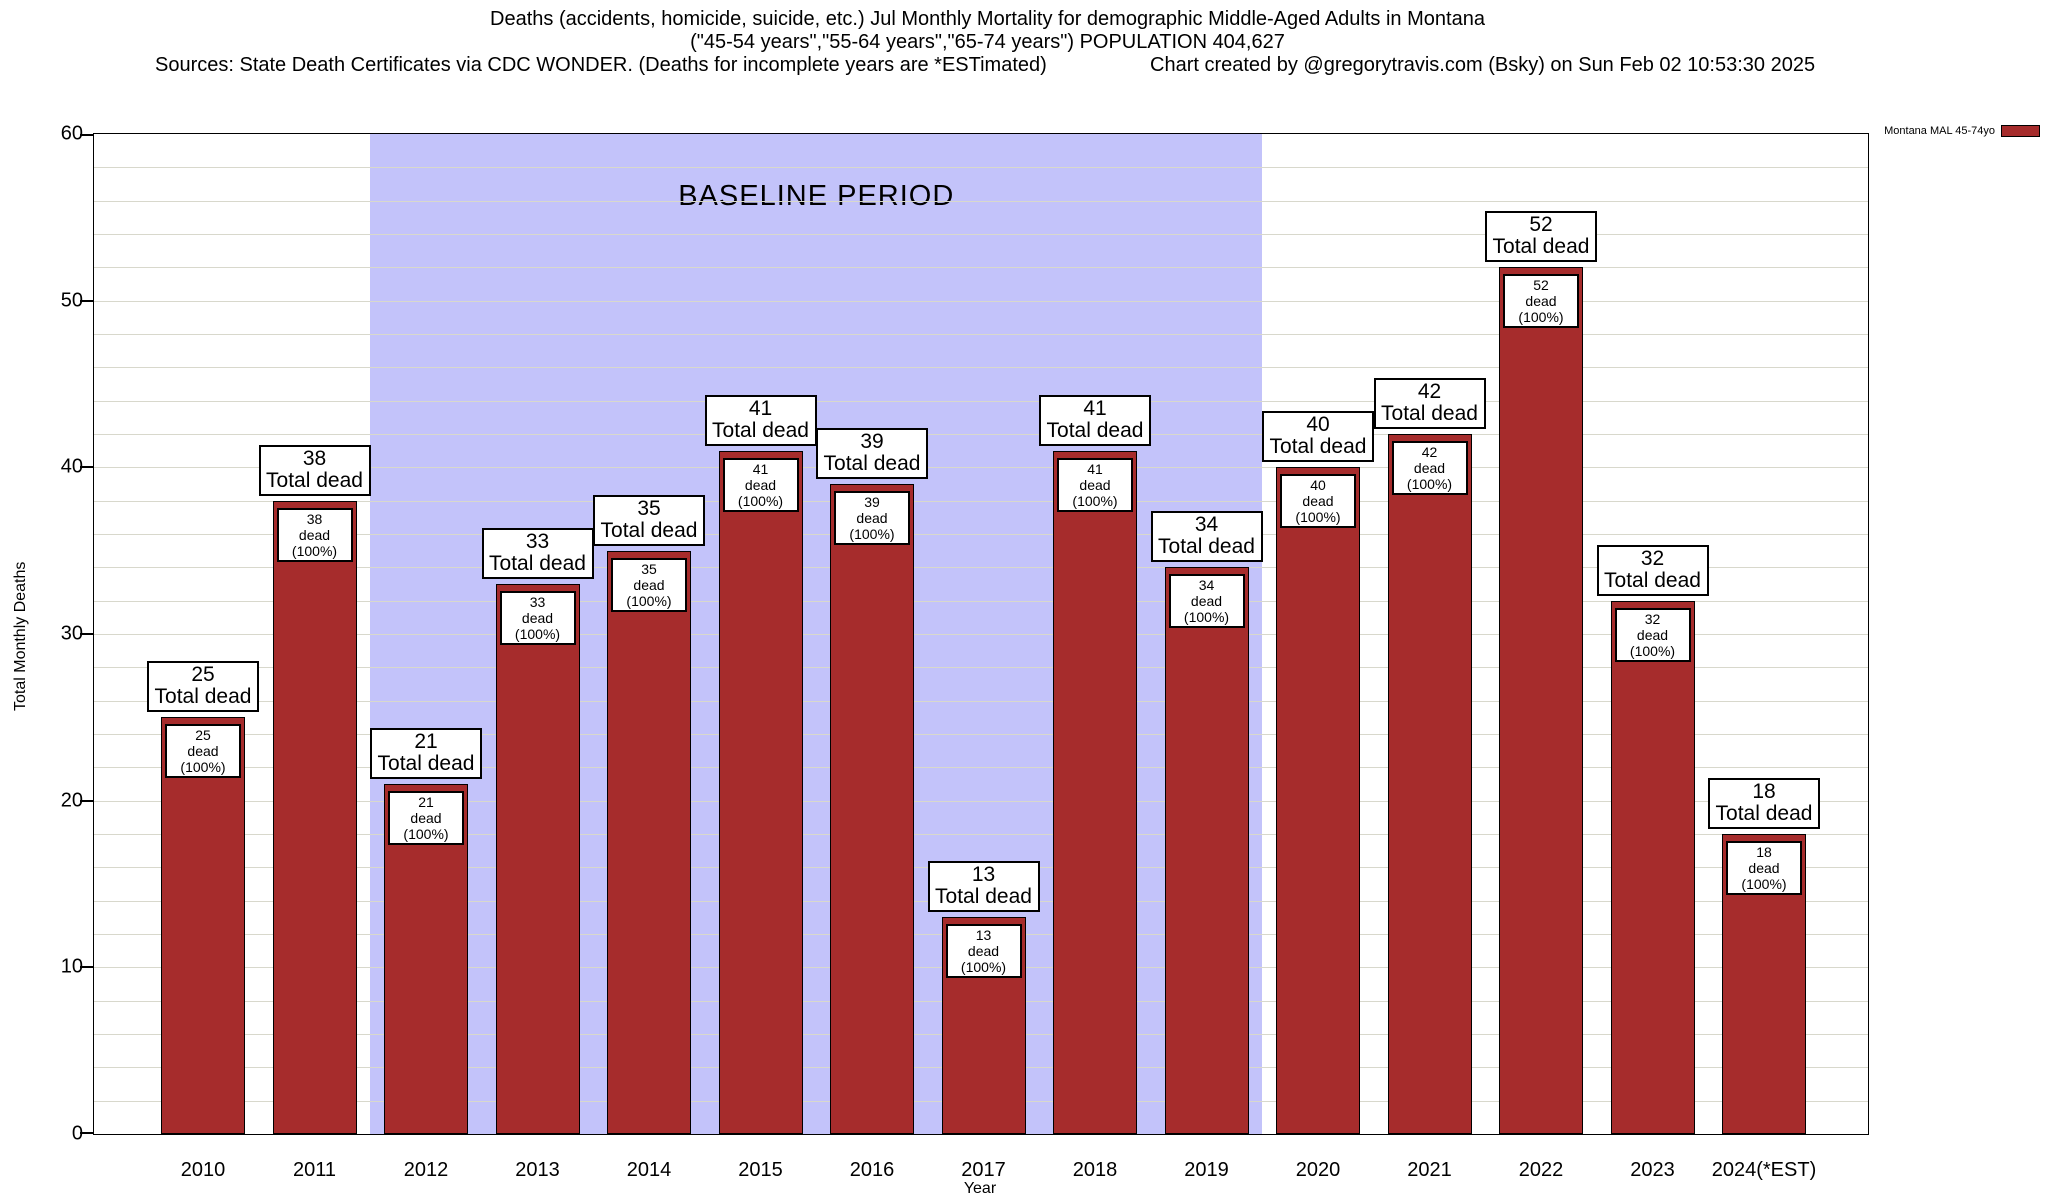 The height and width of the screenshot is (1200, 2048). Describe the element at coordinates (872, 441) in the screenshot. I see `bar-total-value: 39` at that location.